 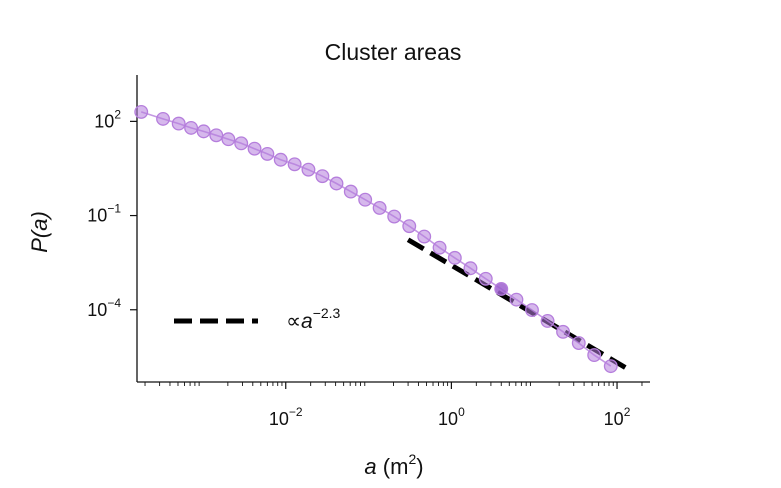 What do you see at coordinates (370, 466) in the screenshot?
I see `x-axis-label-var: a` at bounding box center [370, 466].